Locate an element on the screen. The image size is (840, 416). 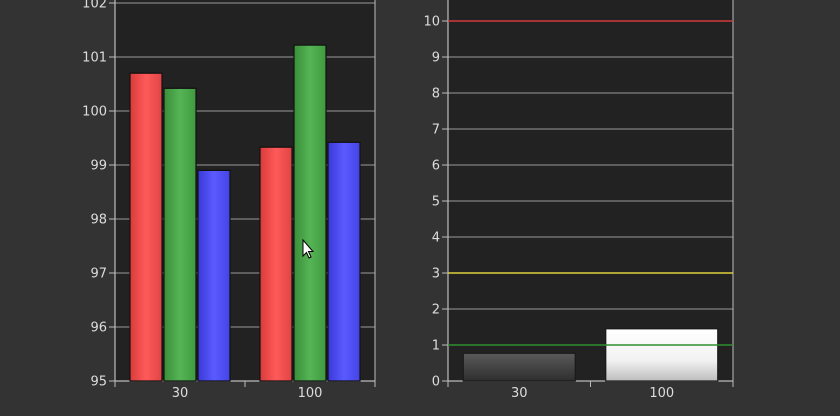
right-y-tick-label: 2 is located at coordinates (436, 310).